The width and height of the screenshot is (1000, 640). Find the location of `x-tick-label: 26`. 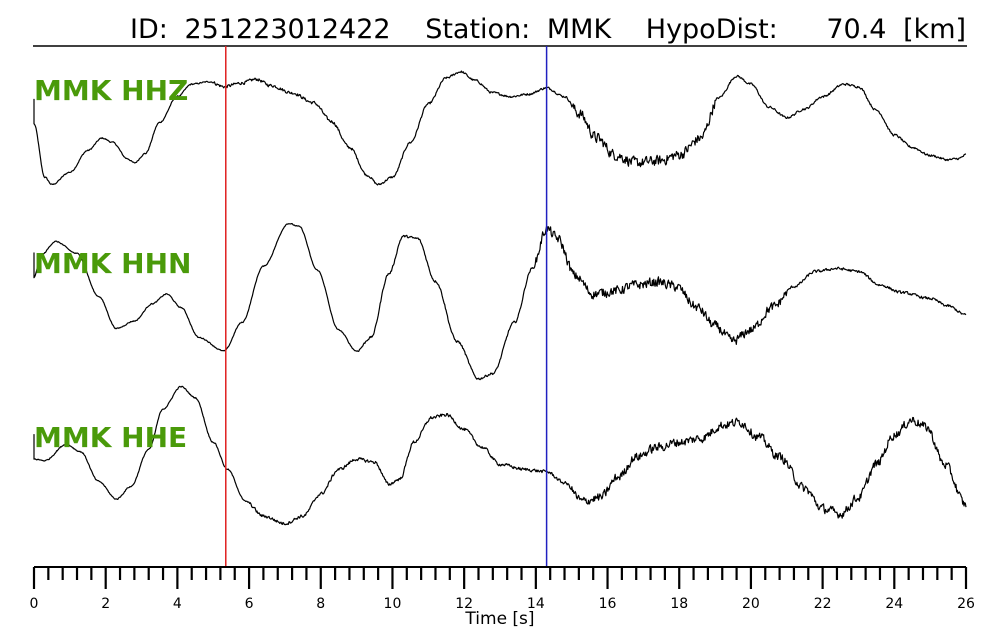

x-tick-label: 26 is located at coordinates (966, 604).